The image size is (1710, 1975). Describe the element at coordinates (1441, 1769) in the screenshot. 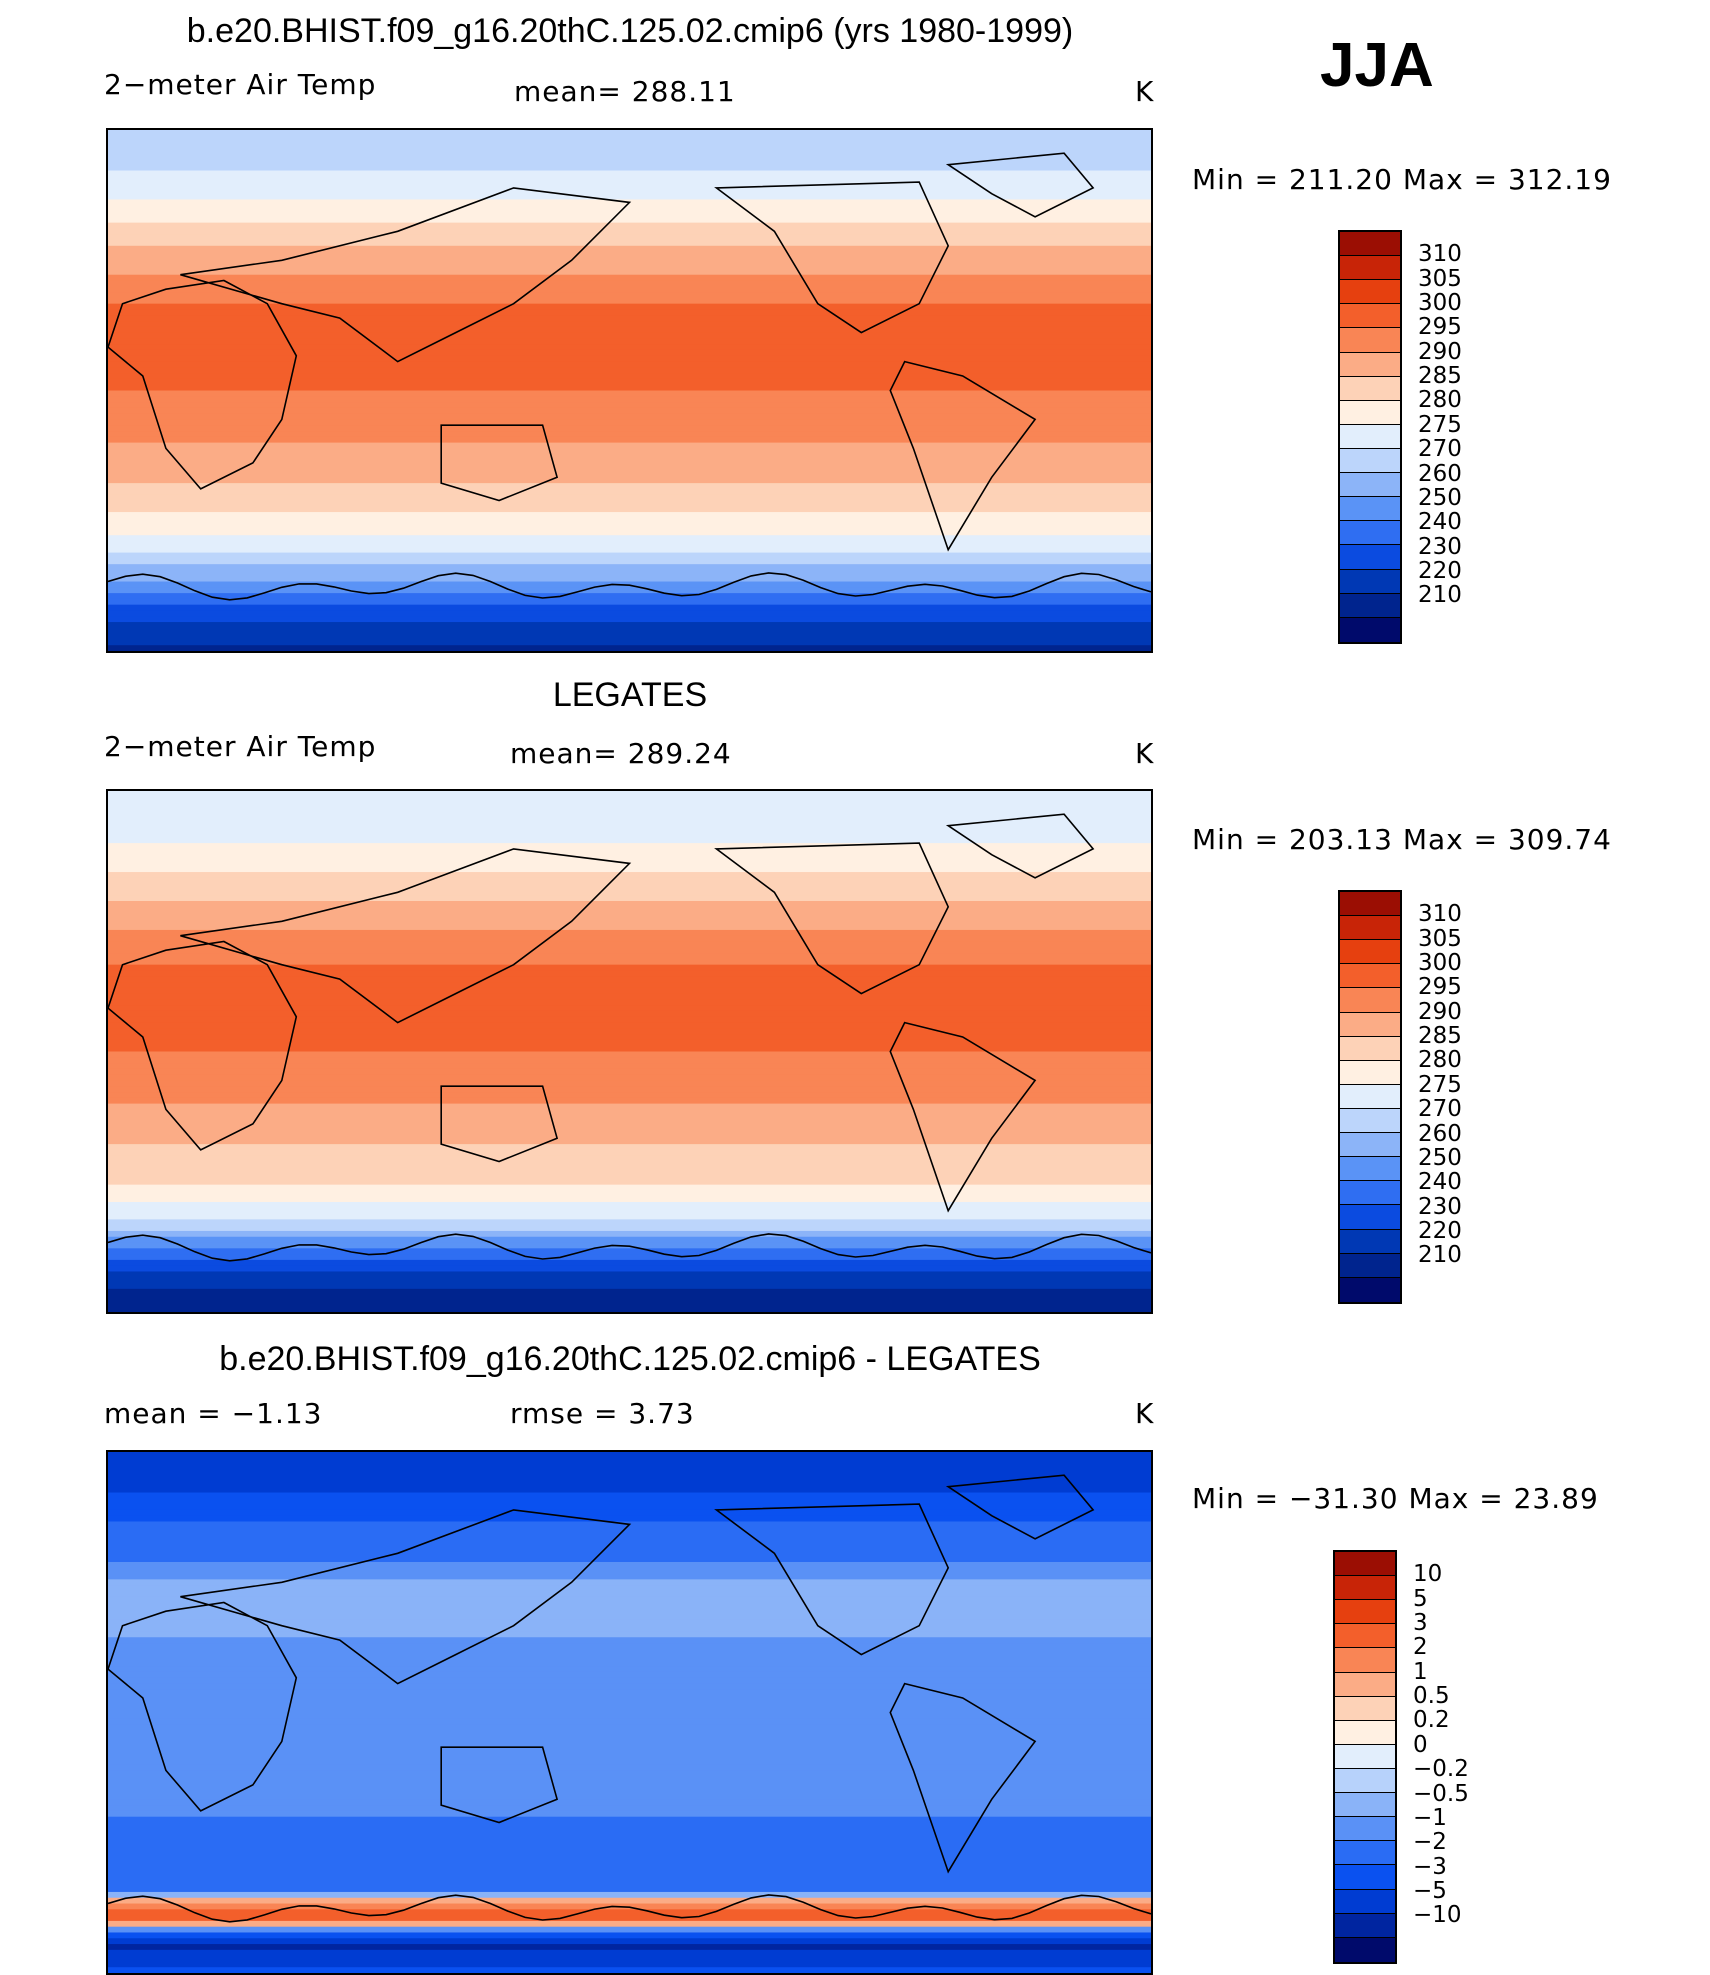

I see `colorbar-level-label: −0.2` at that location.